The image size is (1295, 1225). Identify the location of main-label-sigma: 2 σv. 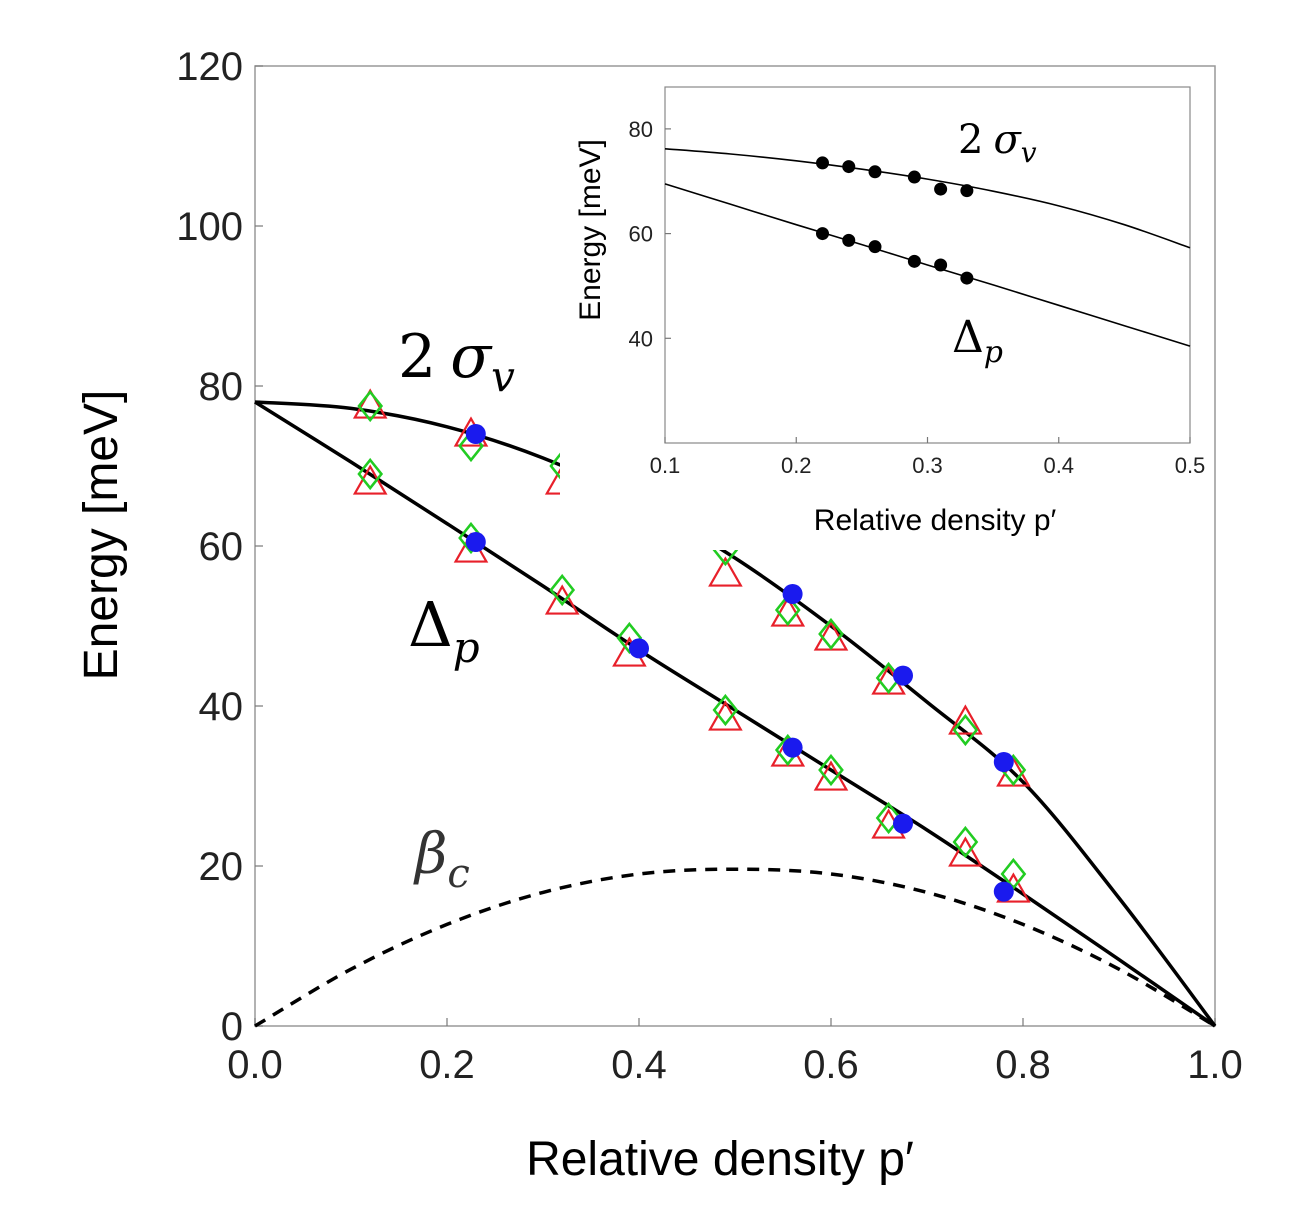
(456, 361).